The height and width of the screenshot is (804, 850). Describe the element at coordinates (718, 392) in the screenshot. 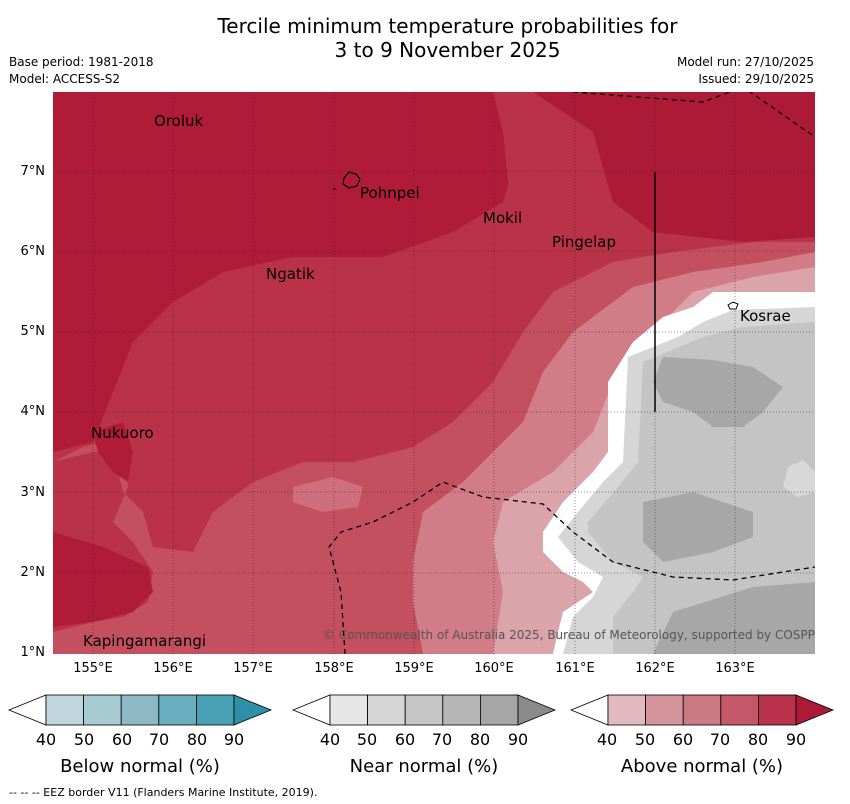

I see `region-near-80-a` at that location.